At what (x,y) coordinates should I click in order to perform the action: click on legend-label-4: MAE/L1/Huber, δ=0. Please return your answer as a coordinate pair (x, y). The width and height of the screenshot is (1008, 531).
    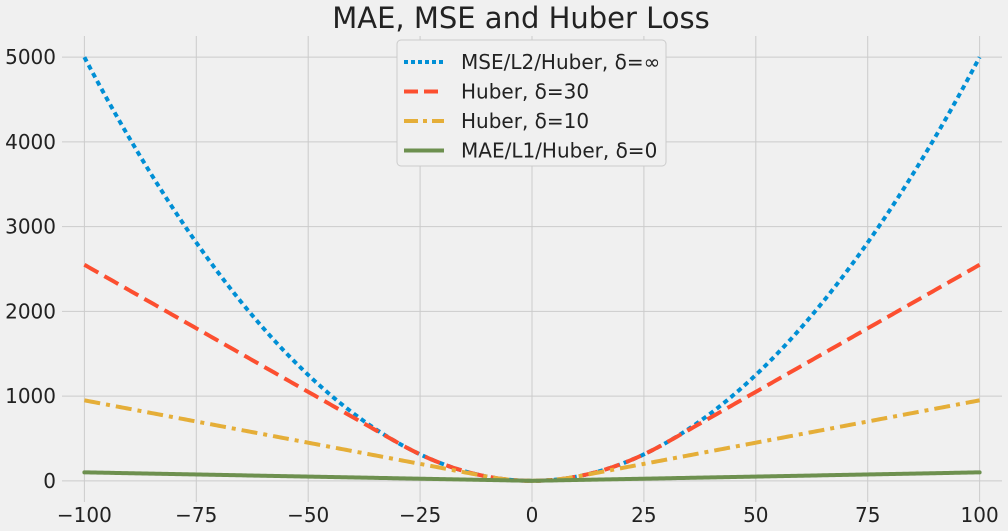
    Looking at the image, I should click on (559, 151).